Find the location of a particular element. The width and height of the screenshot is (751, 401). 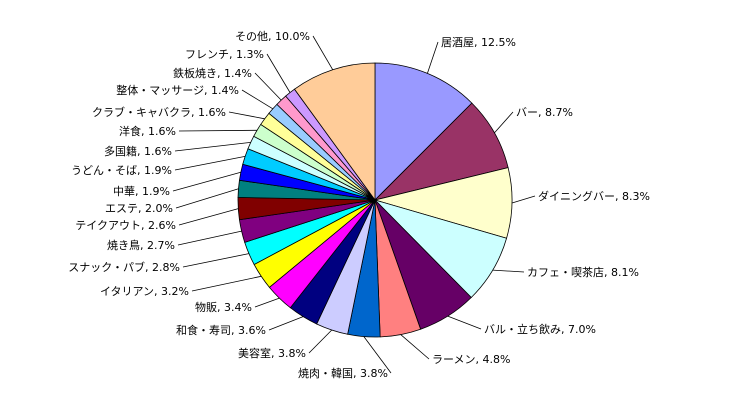

slice-label: 焼き鳥, 2.7% is located at coordinates (141, 245).